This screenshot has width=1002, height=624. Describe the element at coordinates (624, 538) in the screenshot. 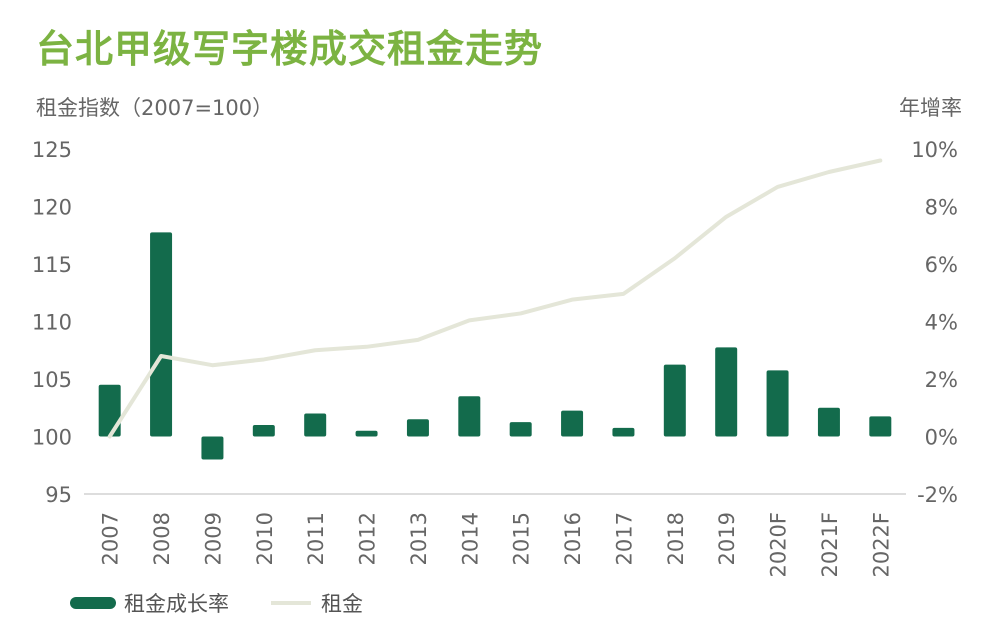

I see `x-tick-label: 2017` at that location.